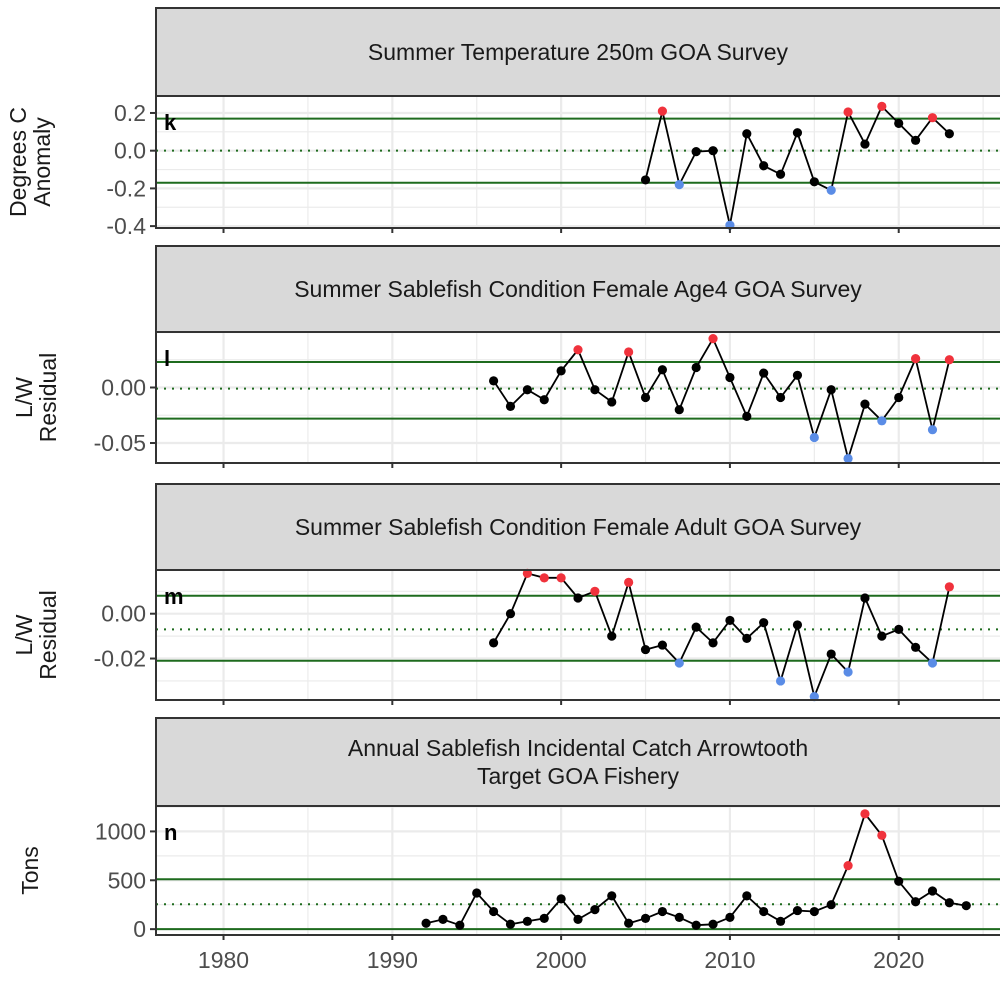 This screenshot has width=1000, height=985. Describe the element at coordinates (24, 397) in the screenshot. I see `y-axis-label: L/W` at that location.